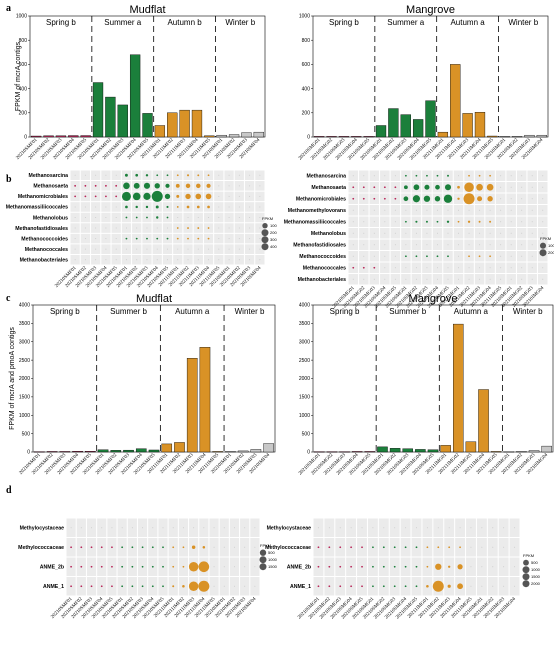  I want to click on season-label: Summer b, so click(407, 311).